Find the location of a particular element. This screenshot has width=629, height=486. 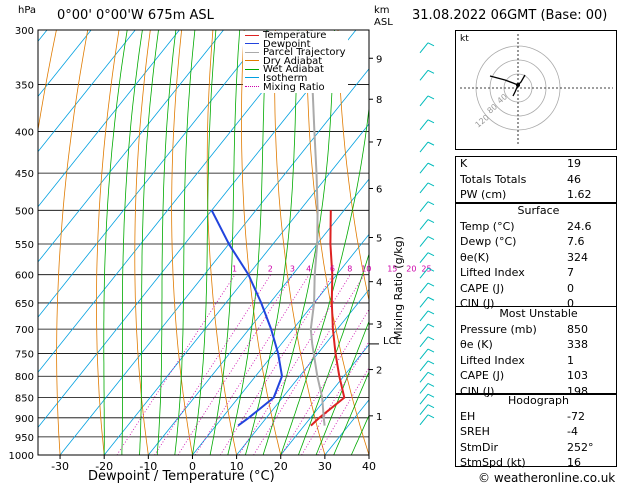

datetime-title: 31.08.2022 06GMT (Base: 00) is located at coordinates (510, 15).